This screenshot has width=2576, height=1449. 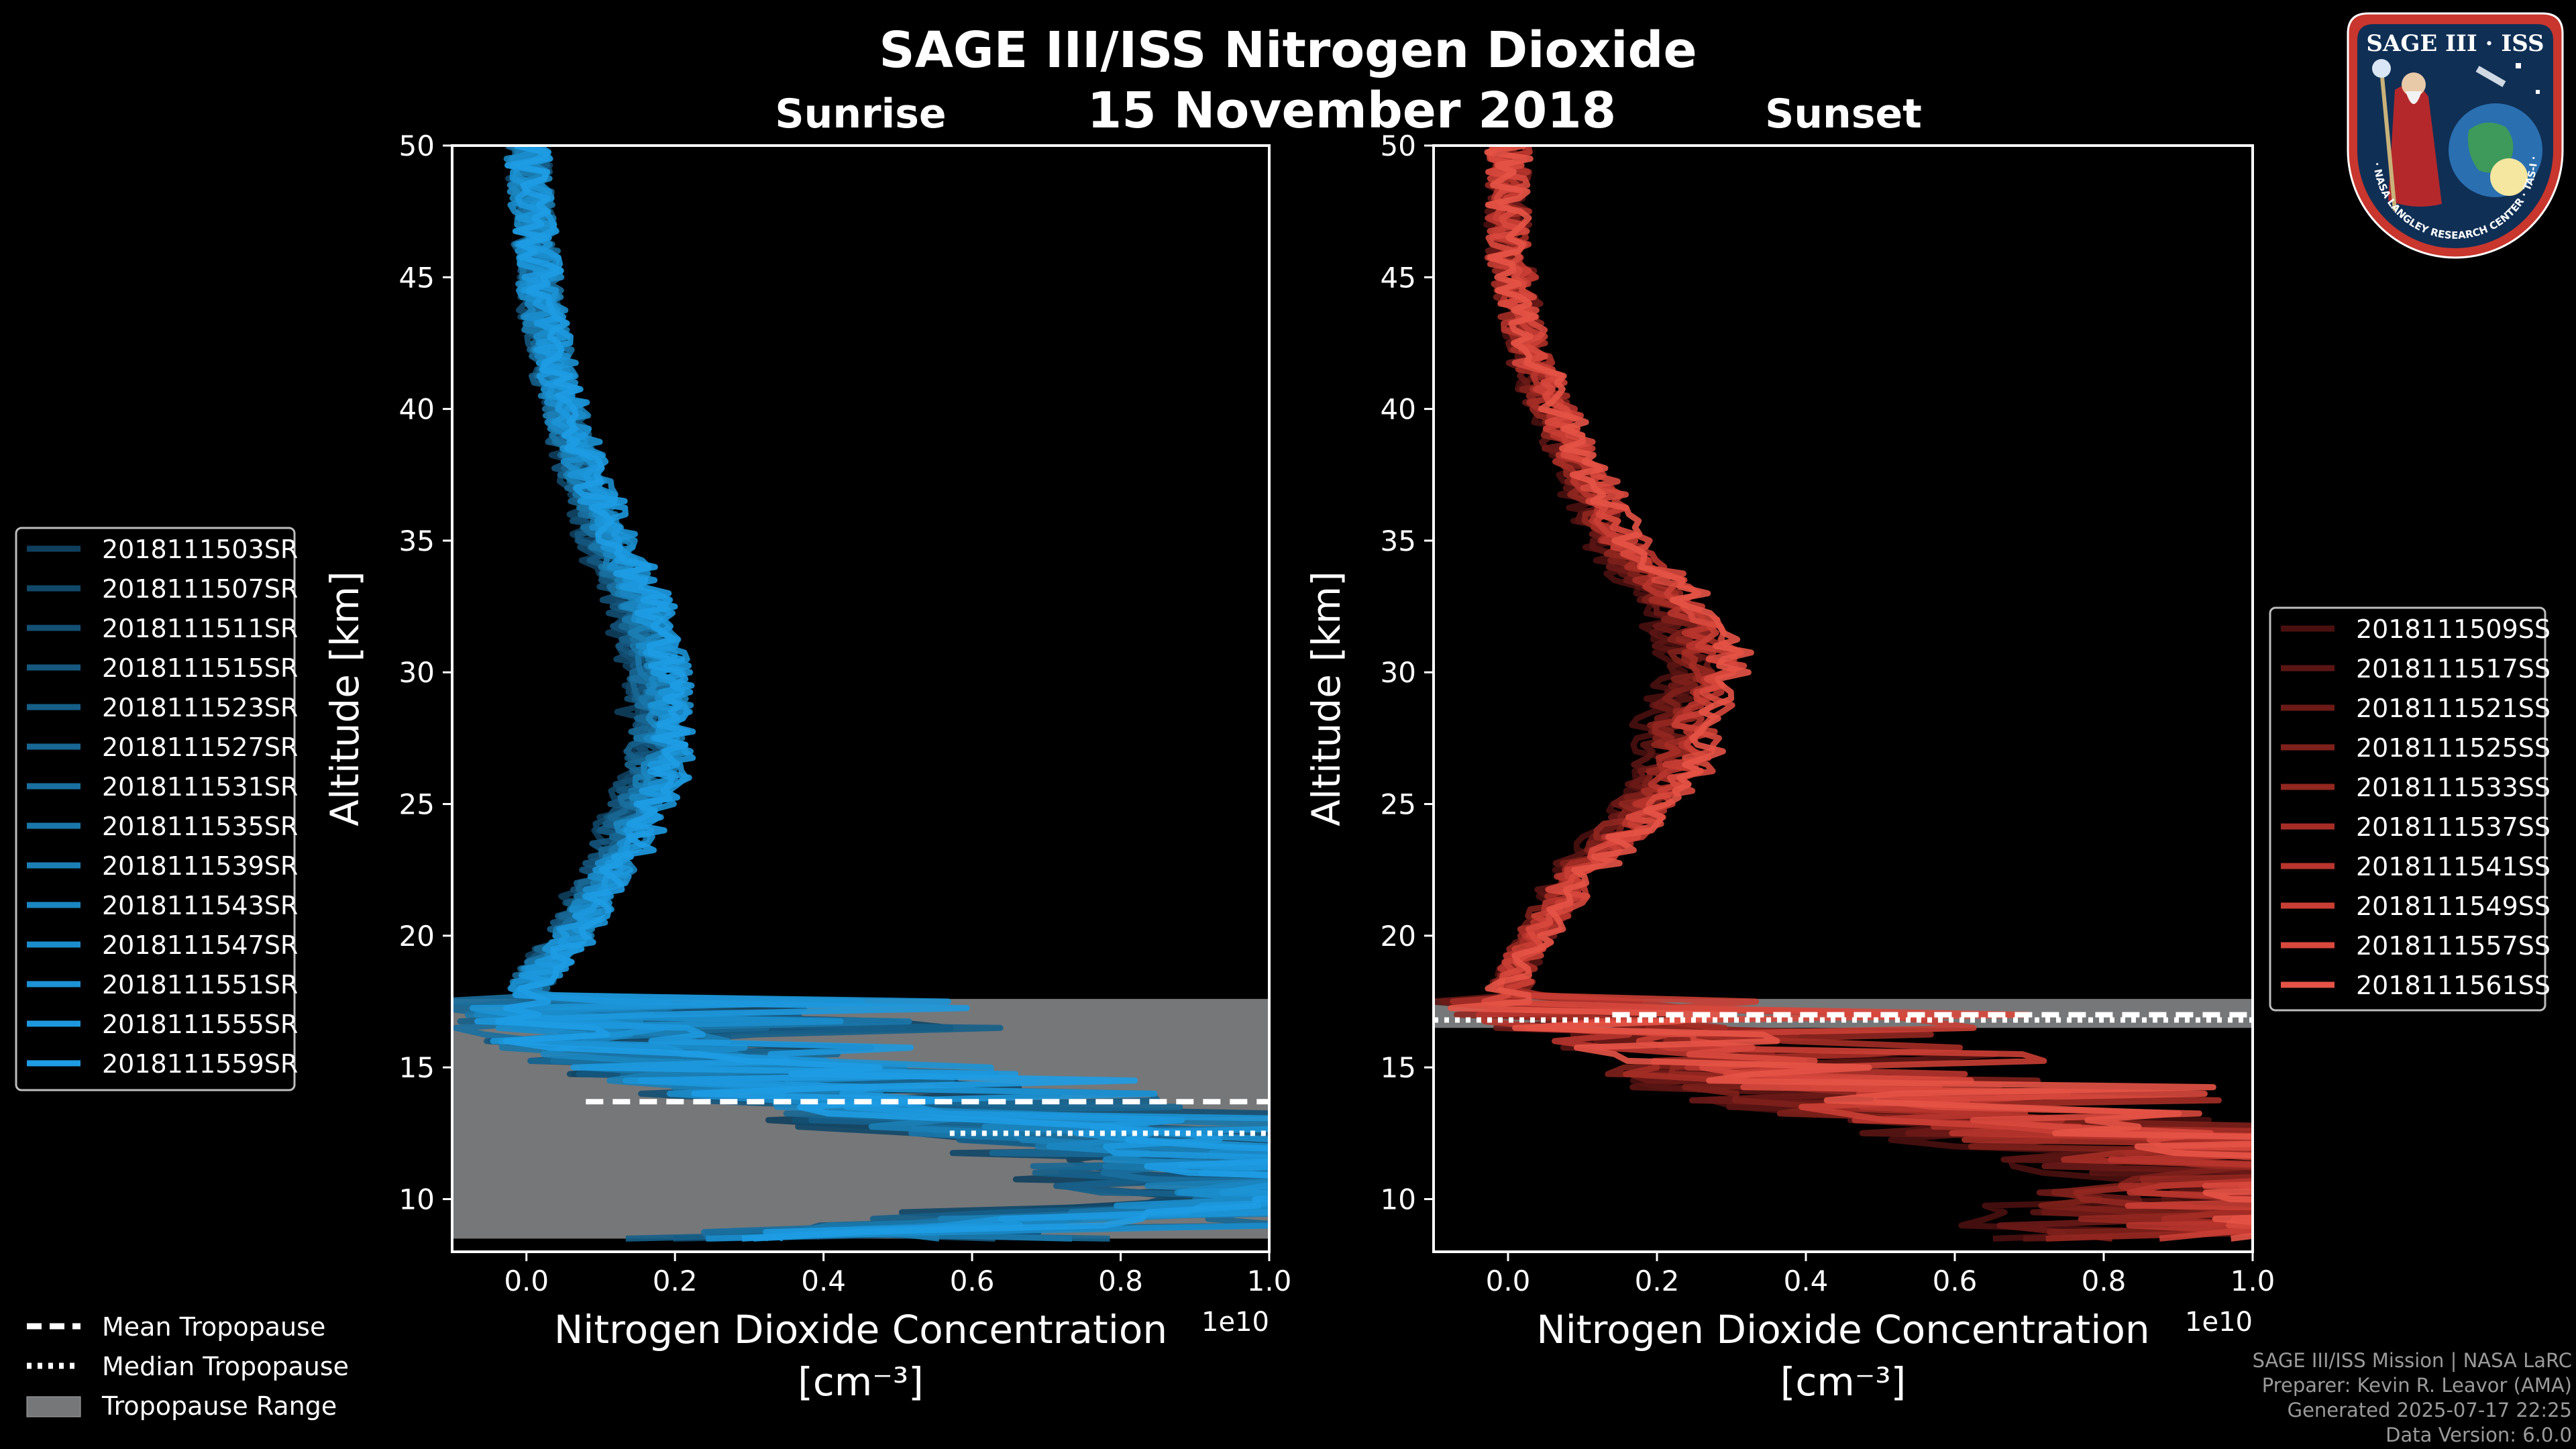 What do you see at coordinates (2453, 748) in the screenshot?
I see `legend-label: 2018111525SS` at bounding box center [2453, 748].